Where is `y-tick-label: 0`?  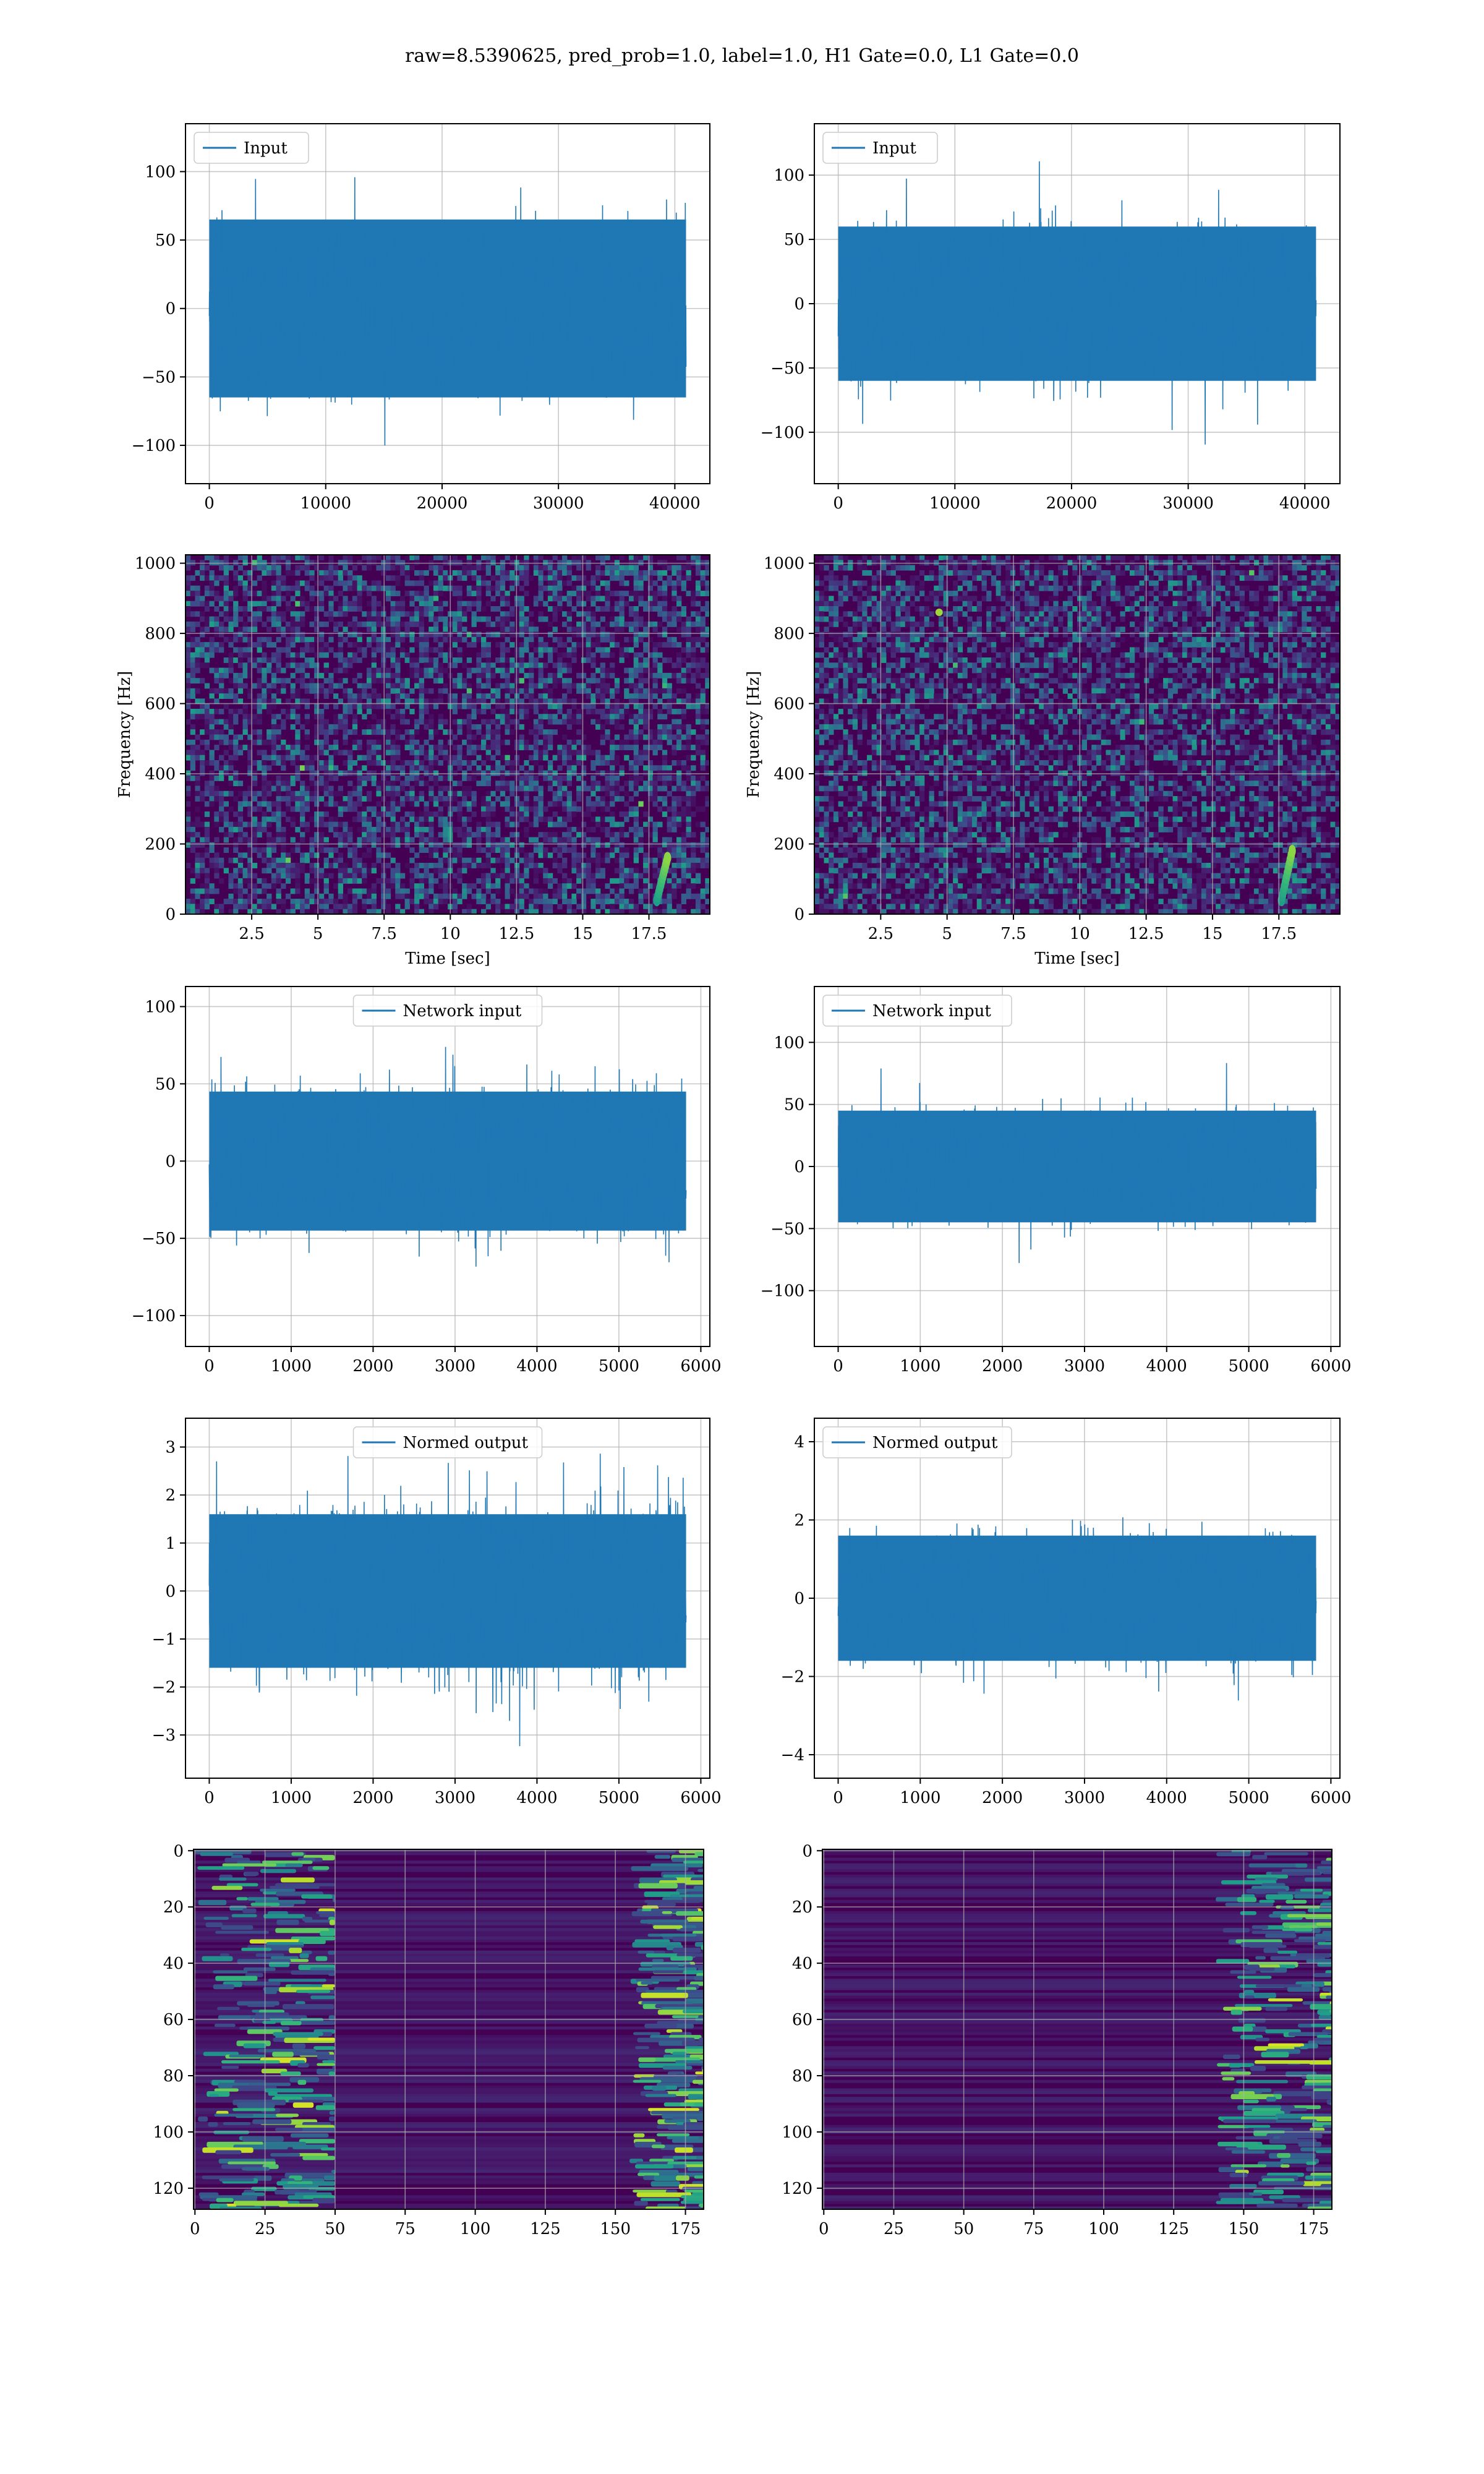 y-tick-label: 0 is located at coordinates (170, 915).